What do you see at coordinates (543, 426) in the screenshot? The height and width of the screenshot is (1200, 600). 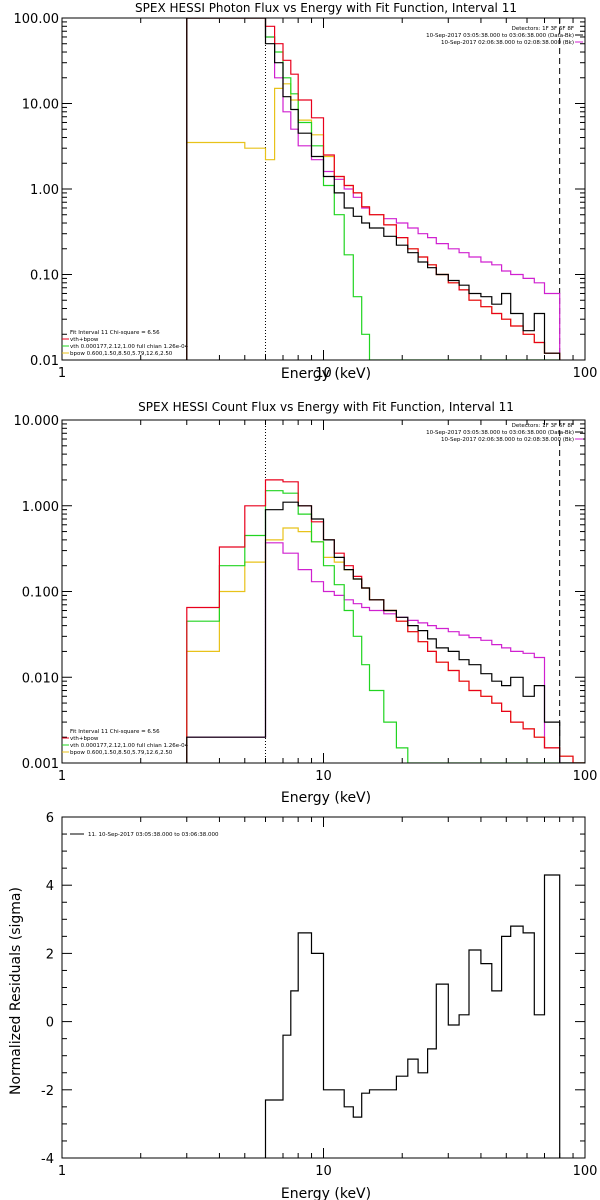 I see `count-header-line-1: Detectors: 1F 3F 6F 8F` at bounding box center [543, 426].